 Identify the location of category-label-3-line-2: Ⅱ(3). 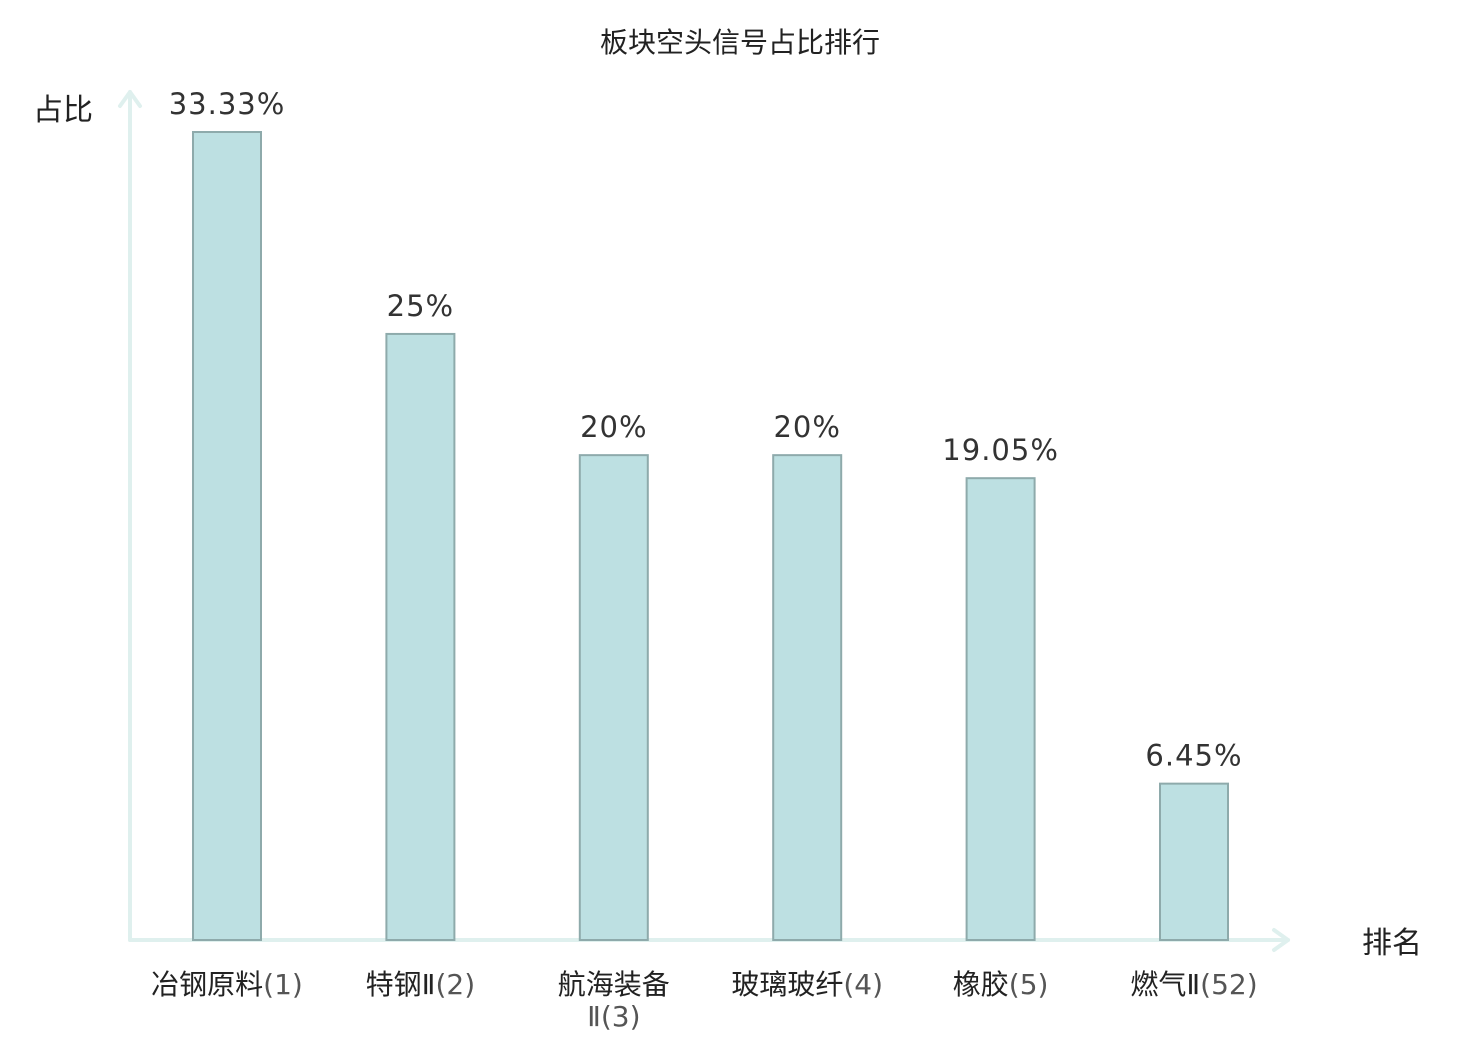
(613, 1016).